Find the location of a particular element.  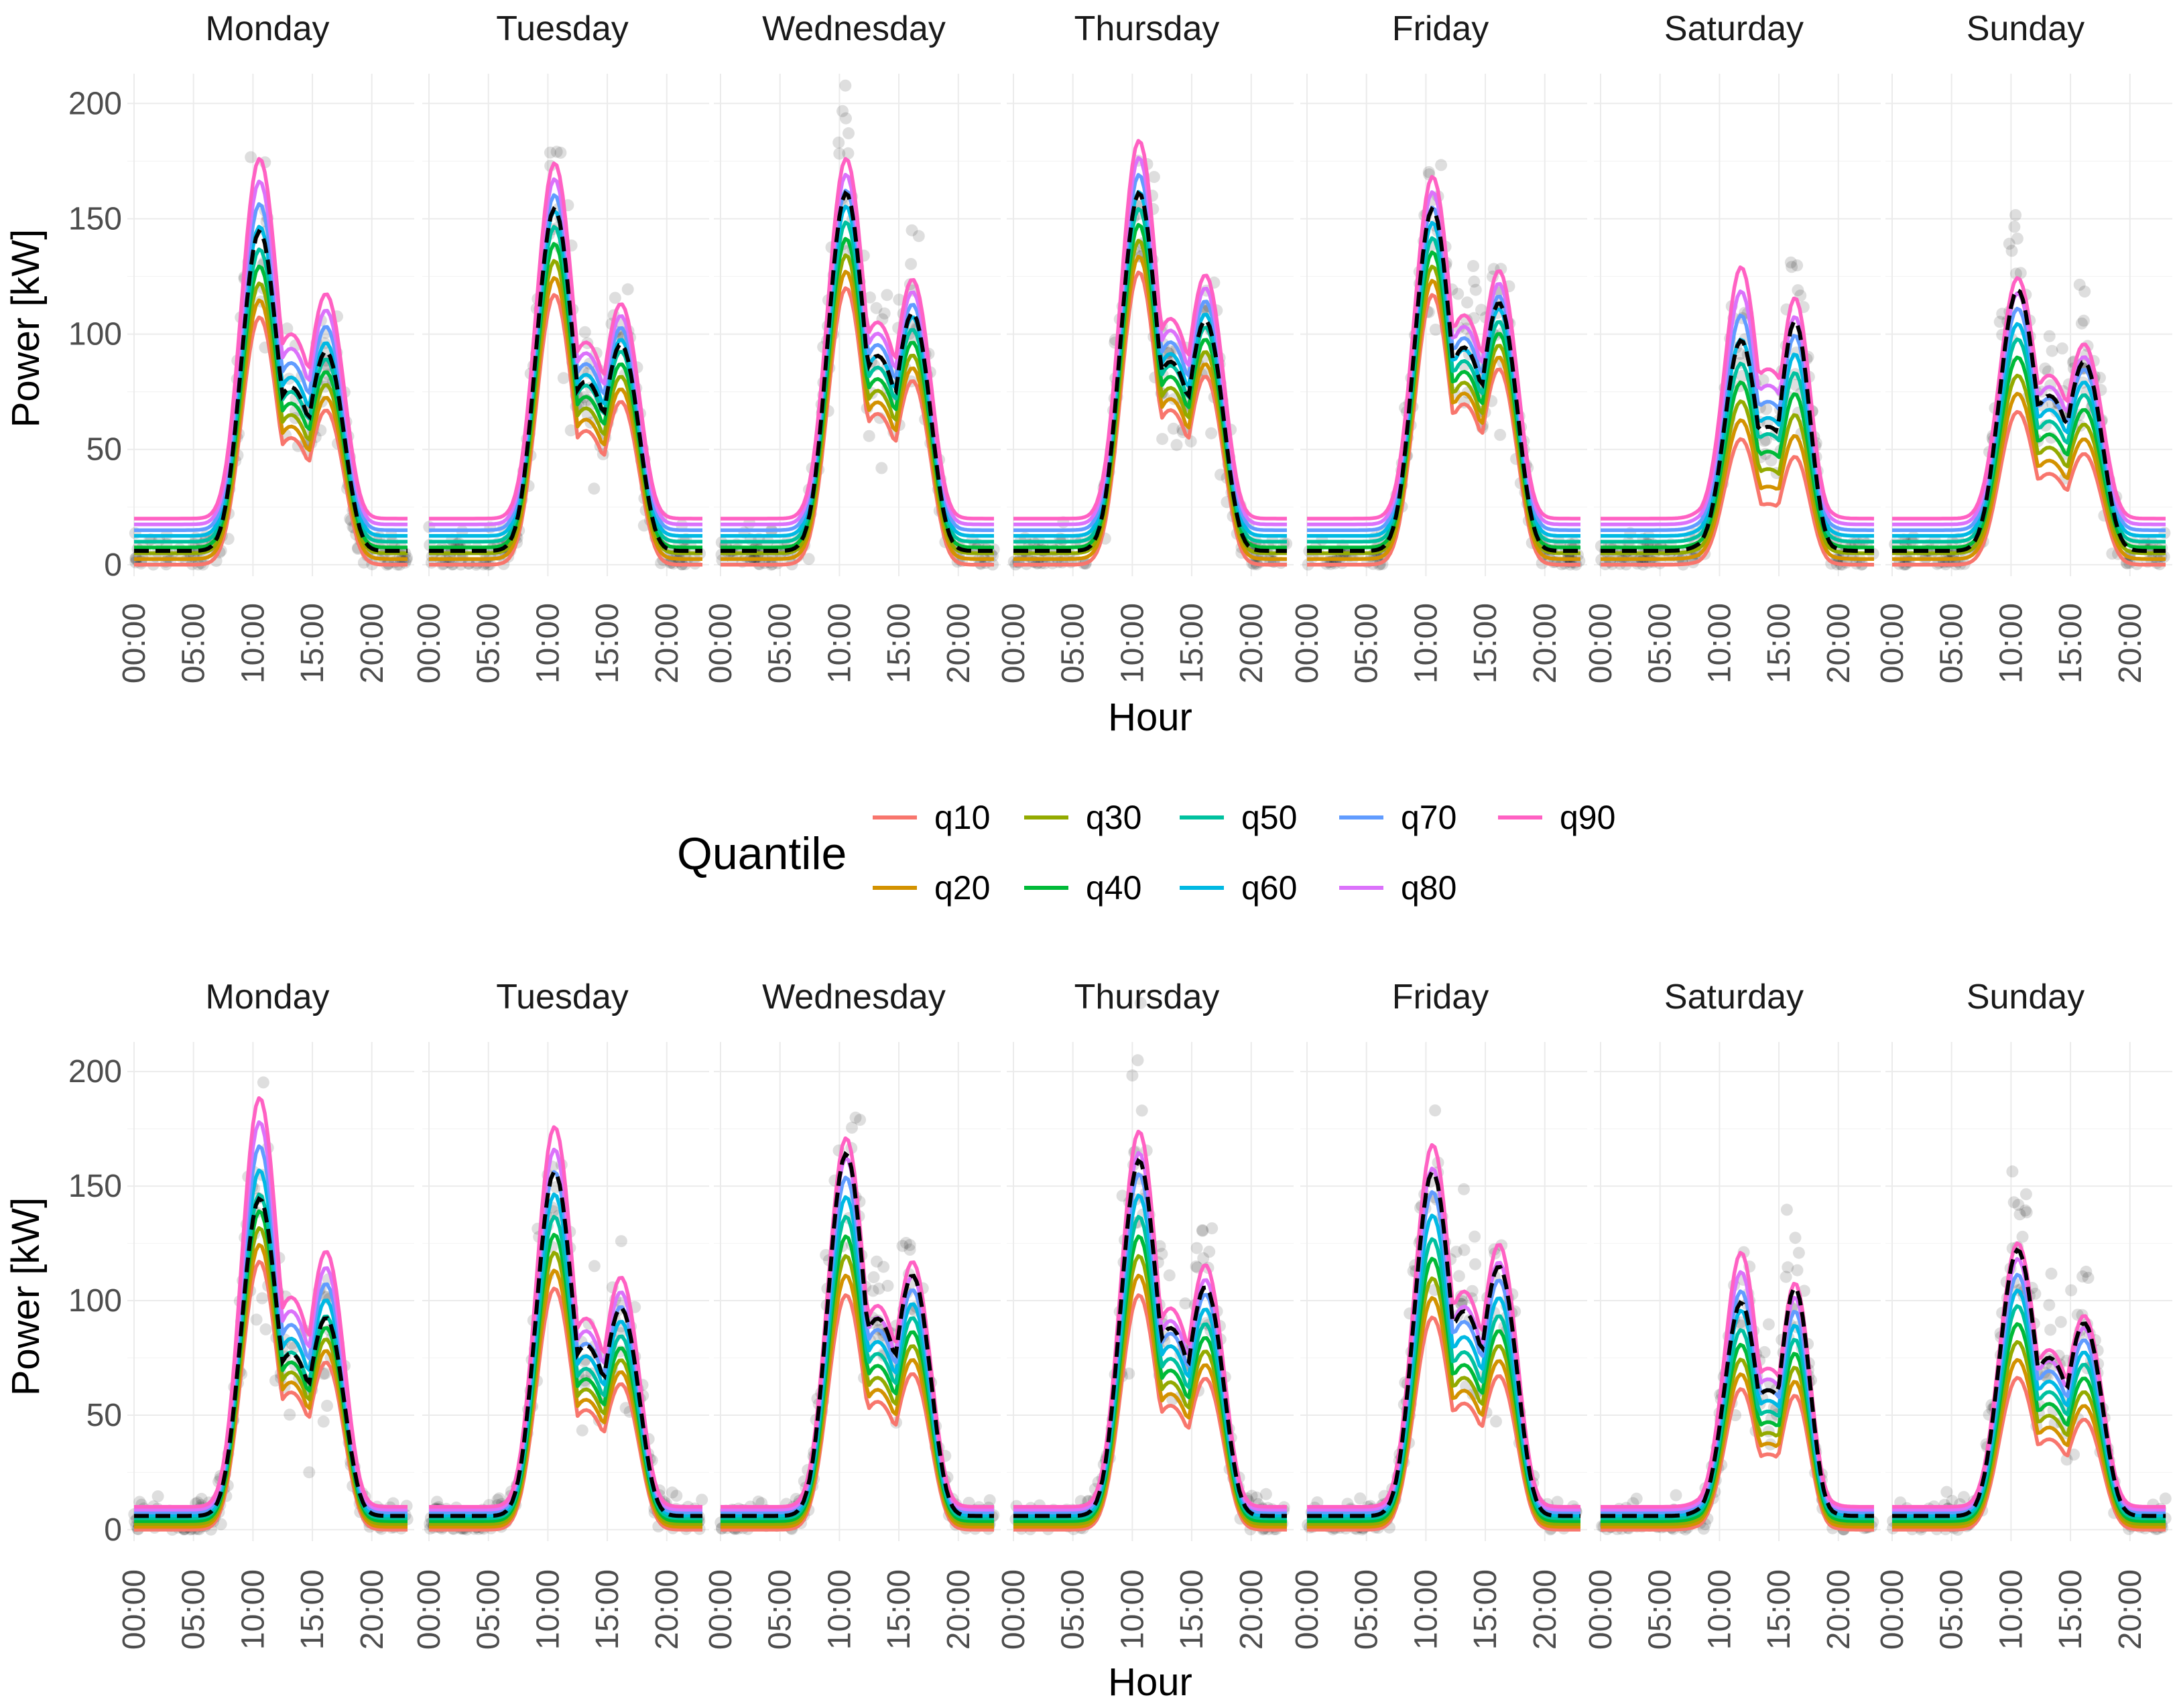

legend-label: q90 is located at coordinates (1587, 817).